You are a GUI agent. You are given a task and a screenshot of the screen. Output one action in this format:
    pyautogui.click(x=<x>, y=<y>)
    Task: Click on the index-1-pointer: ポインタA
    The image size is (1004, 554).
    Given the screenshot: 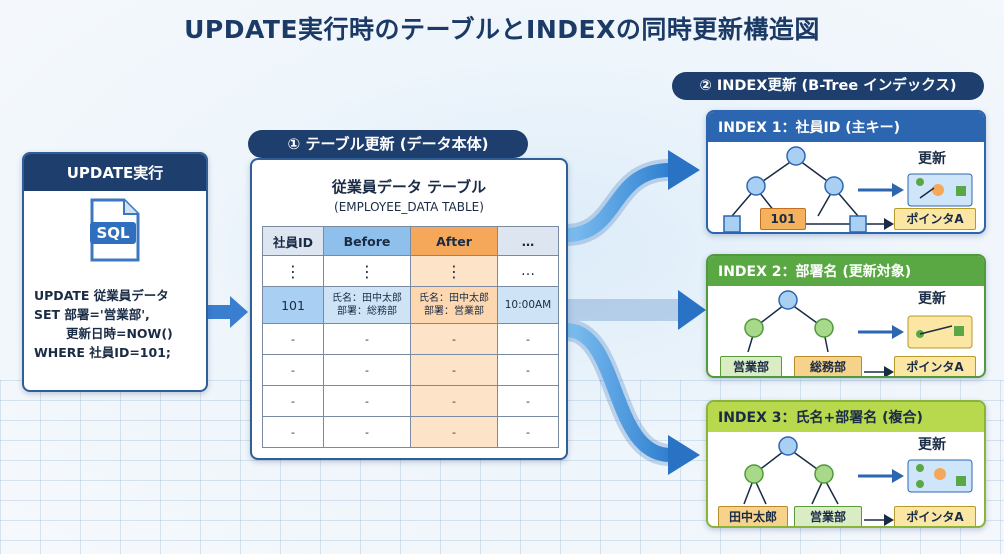 What is the action you would take?
    pyautogui.click(x=935, y=219)
    